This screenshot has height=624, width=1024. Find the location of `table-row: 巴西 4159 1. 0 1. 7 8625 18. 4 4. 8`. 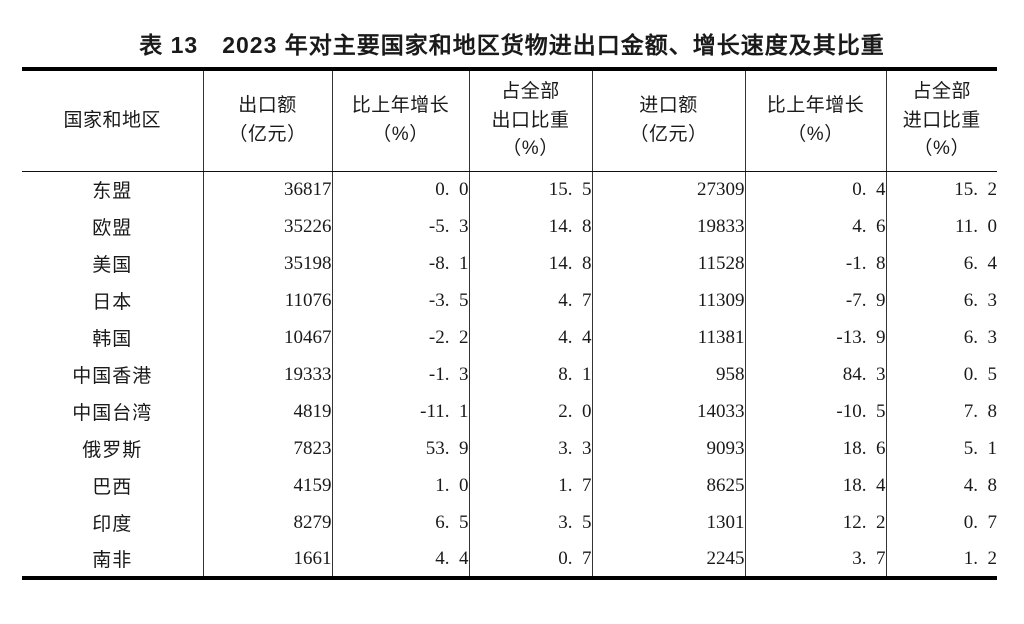

table-row: 巴西 4159 1. 0 1. 7 8625 18. 4 4. 8 is located at coordinates (509, 485).